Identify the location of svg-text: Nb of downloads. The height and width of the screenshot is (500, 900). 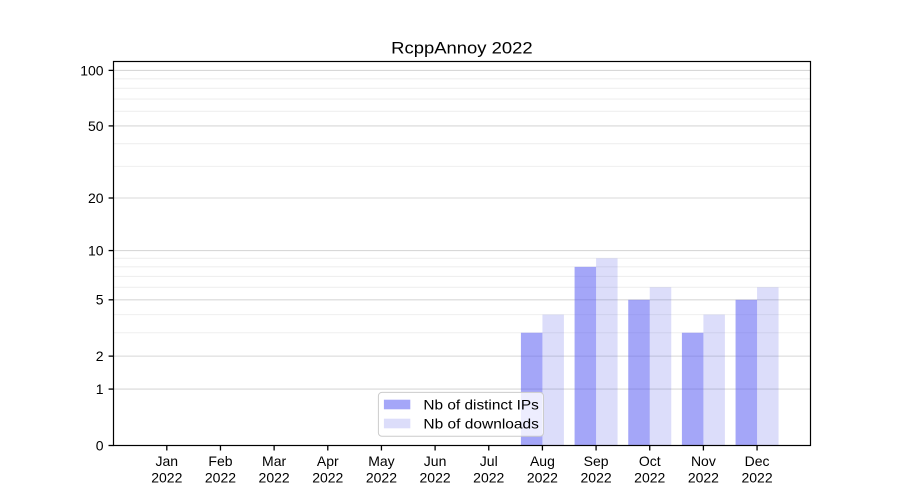
(480, 424).